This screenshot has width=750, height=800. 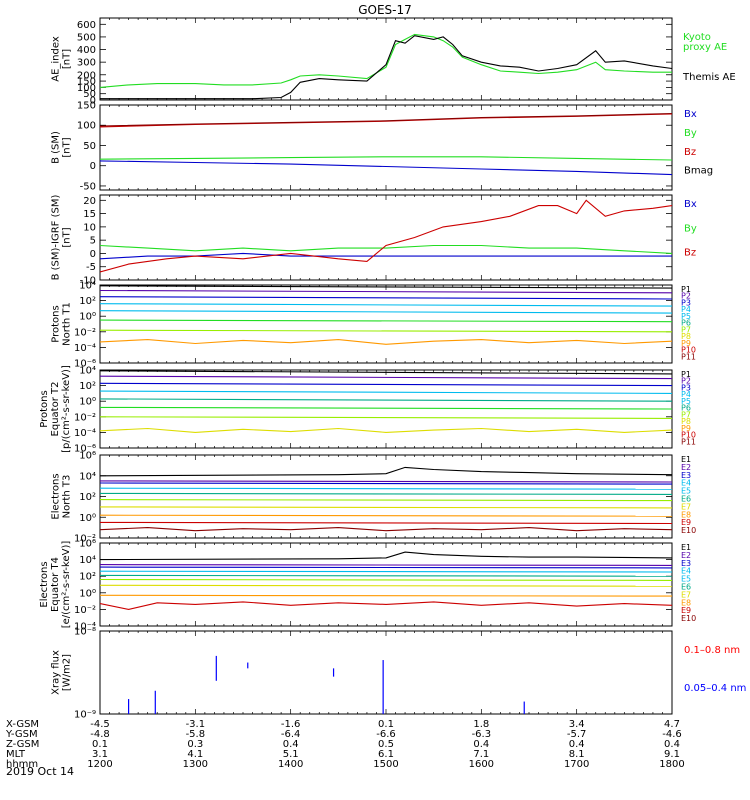 What do you see at coordinates (386, 67) in the screenshot?
I see `series-line-themis-ae` at bounding box center [386, 67].